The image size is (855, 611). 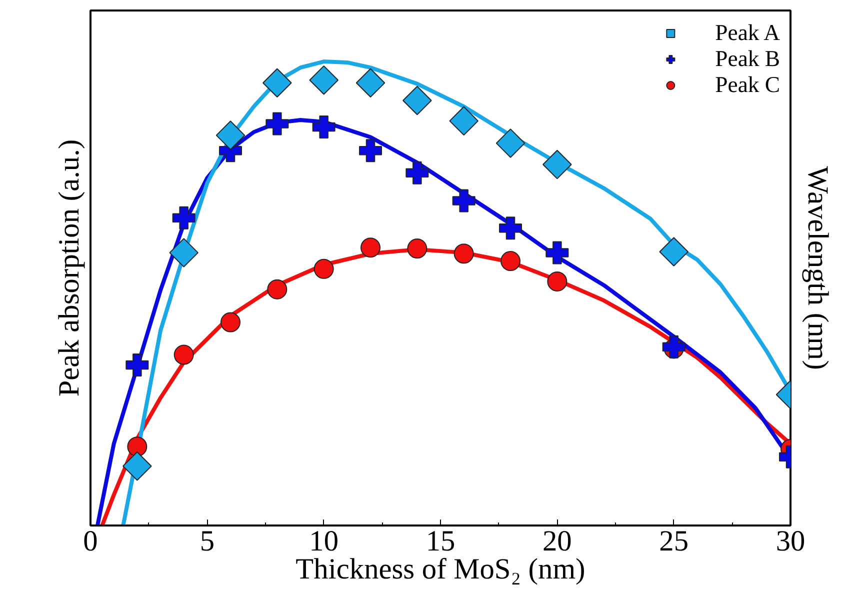 I want to click on x-tick-label: 30, so click(x=791, y=542).